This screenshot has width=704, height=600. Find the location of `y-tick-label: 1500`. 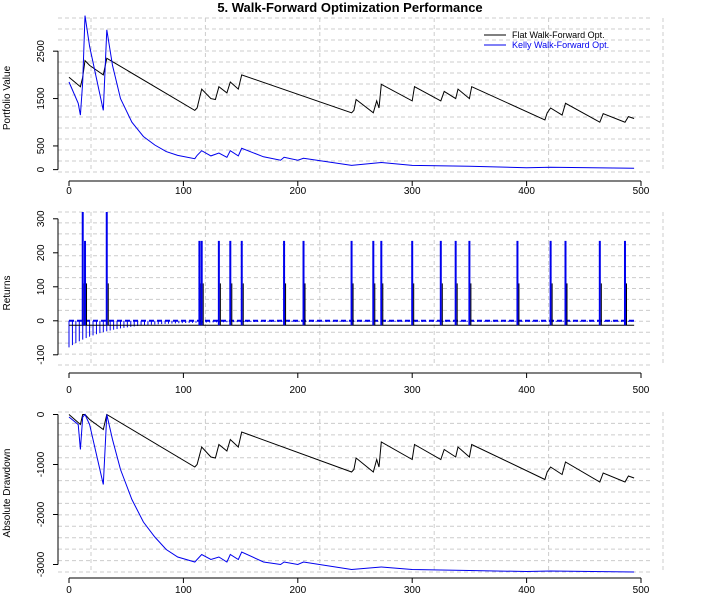

y-tick-label: 1500 is located at coordinates (41, 98).